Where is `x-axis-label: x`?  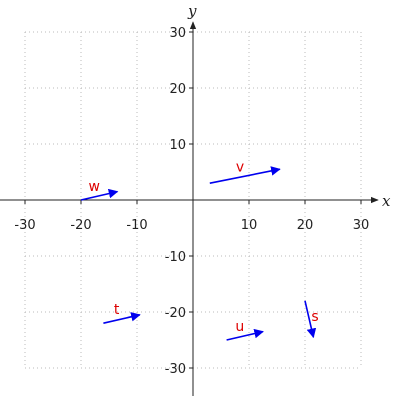 x-axis-label: x is located at coordinates (386, 201).